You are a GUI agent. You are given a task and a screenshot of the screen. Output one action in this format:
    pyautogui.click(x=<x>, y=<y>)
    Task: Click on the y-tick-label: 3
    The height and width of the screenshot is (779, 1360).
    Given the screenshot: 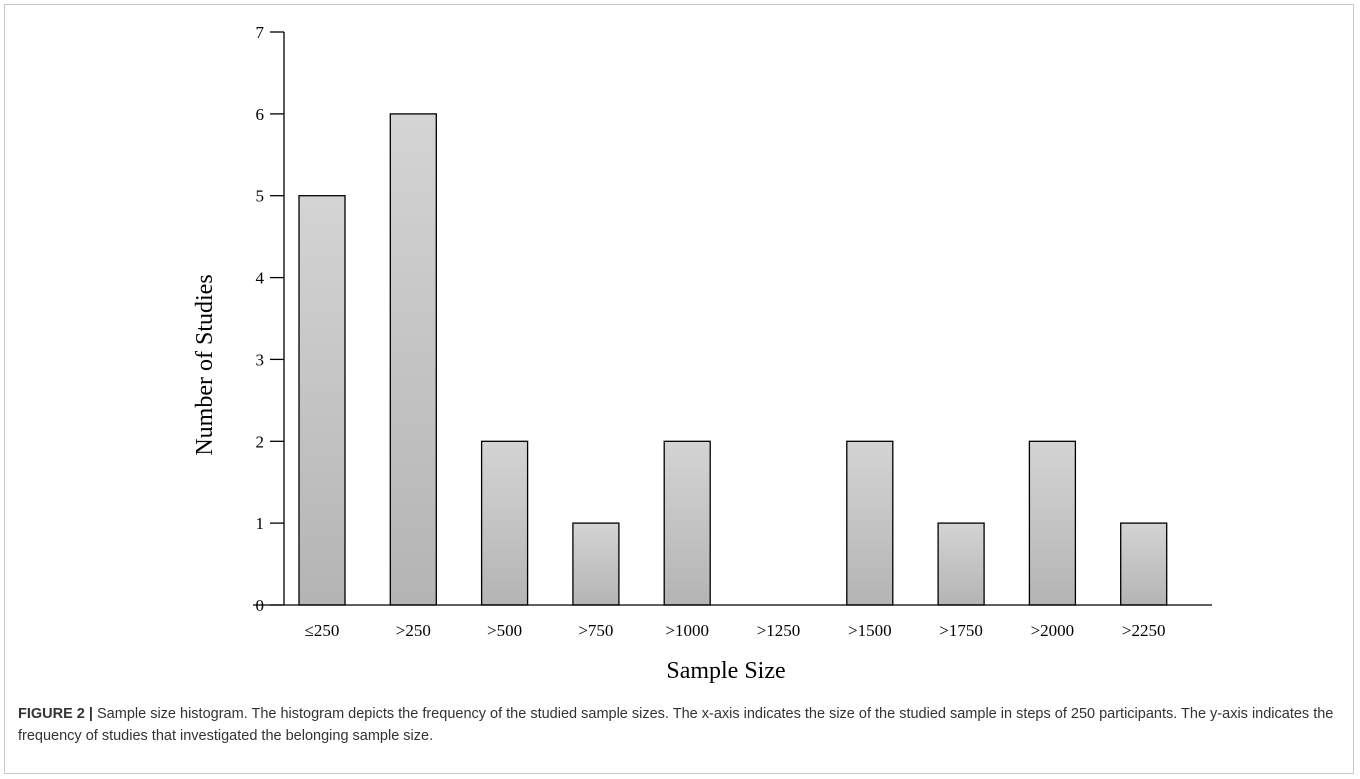 What is the action you would take?
    pyautogui.click(x=260, y=359)
    